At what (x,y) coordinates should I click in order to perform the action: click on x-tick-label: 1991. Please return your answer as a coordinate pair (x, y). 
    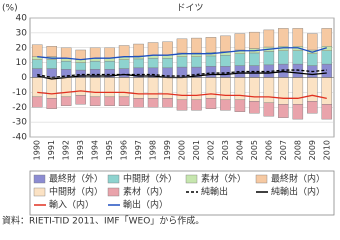
    Looking at the image, I should click on (51, 150).